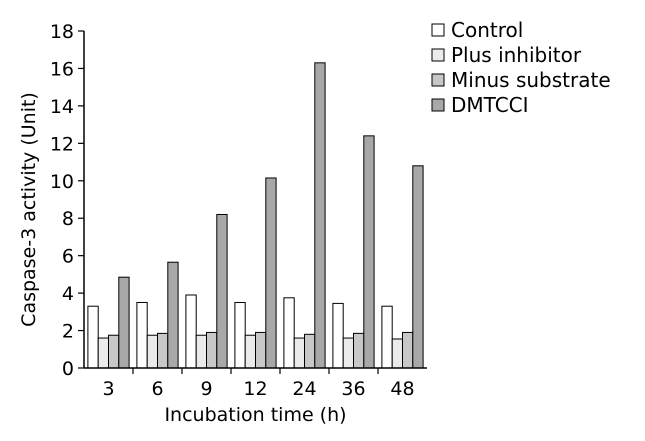  Describe the element at coordinates (62, 107) in the screenshot. I see `y-tick-label: 14` at that location.